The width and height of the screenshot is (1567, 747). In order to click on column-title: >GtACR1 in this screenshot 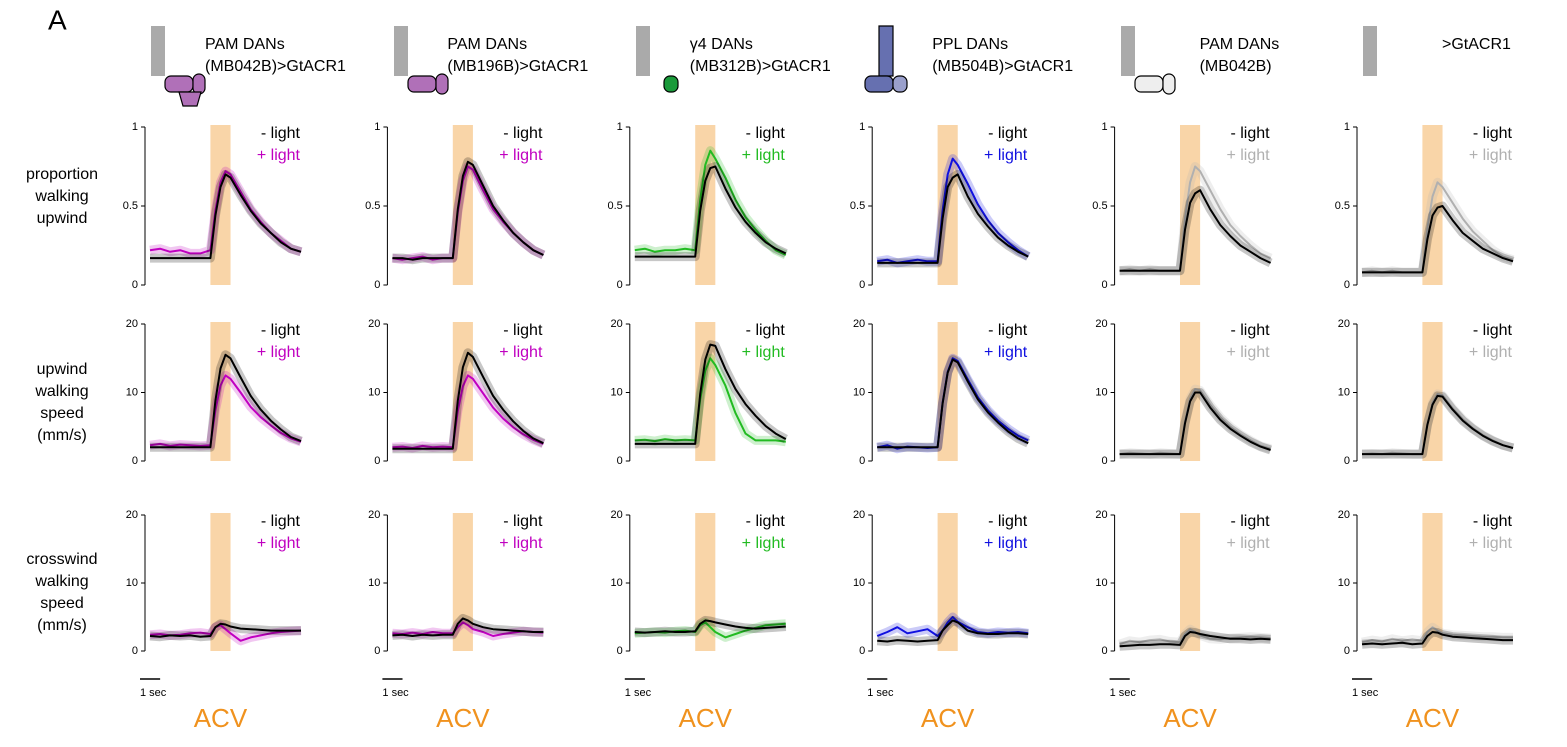, I will do `click(1476, 44)`.